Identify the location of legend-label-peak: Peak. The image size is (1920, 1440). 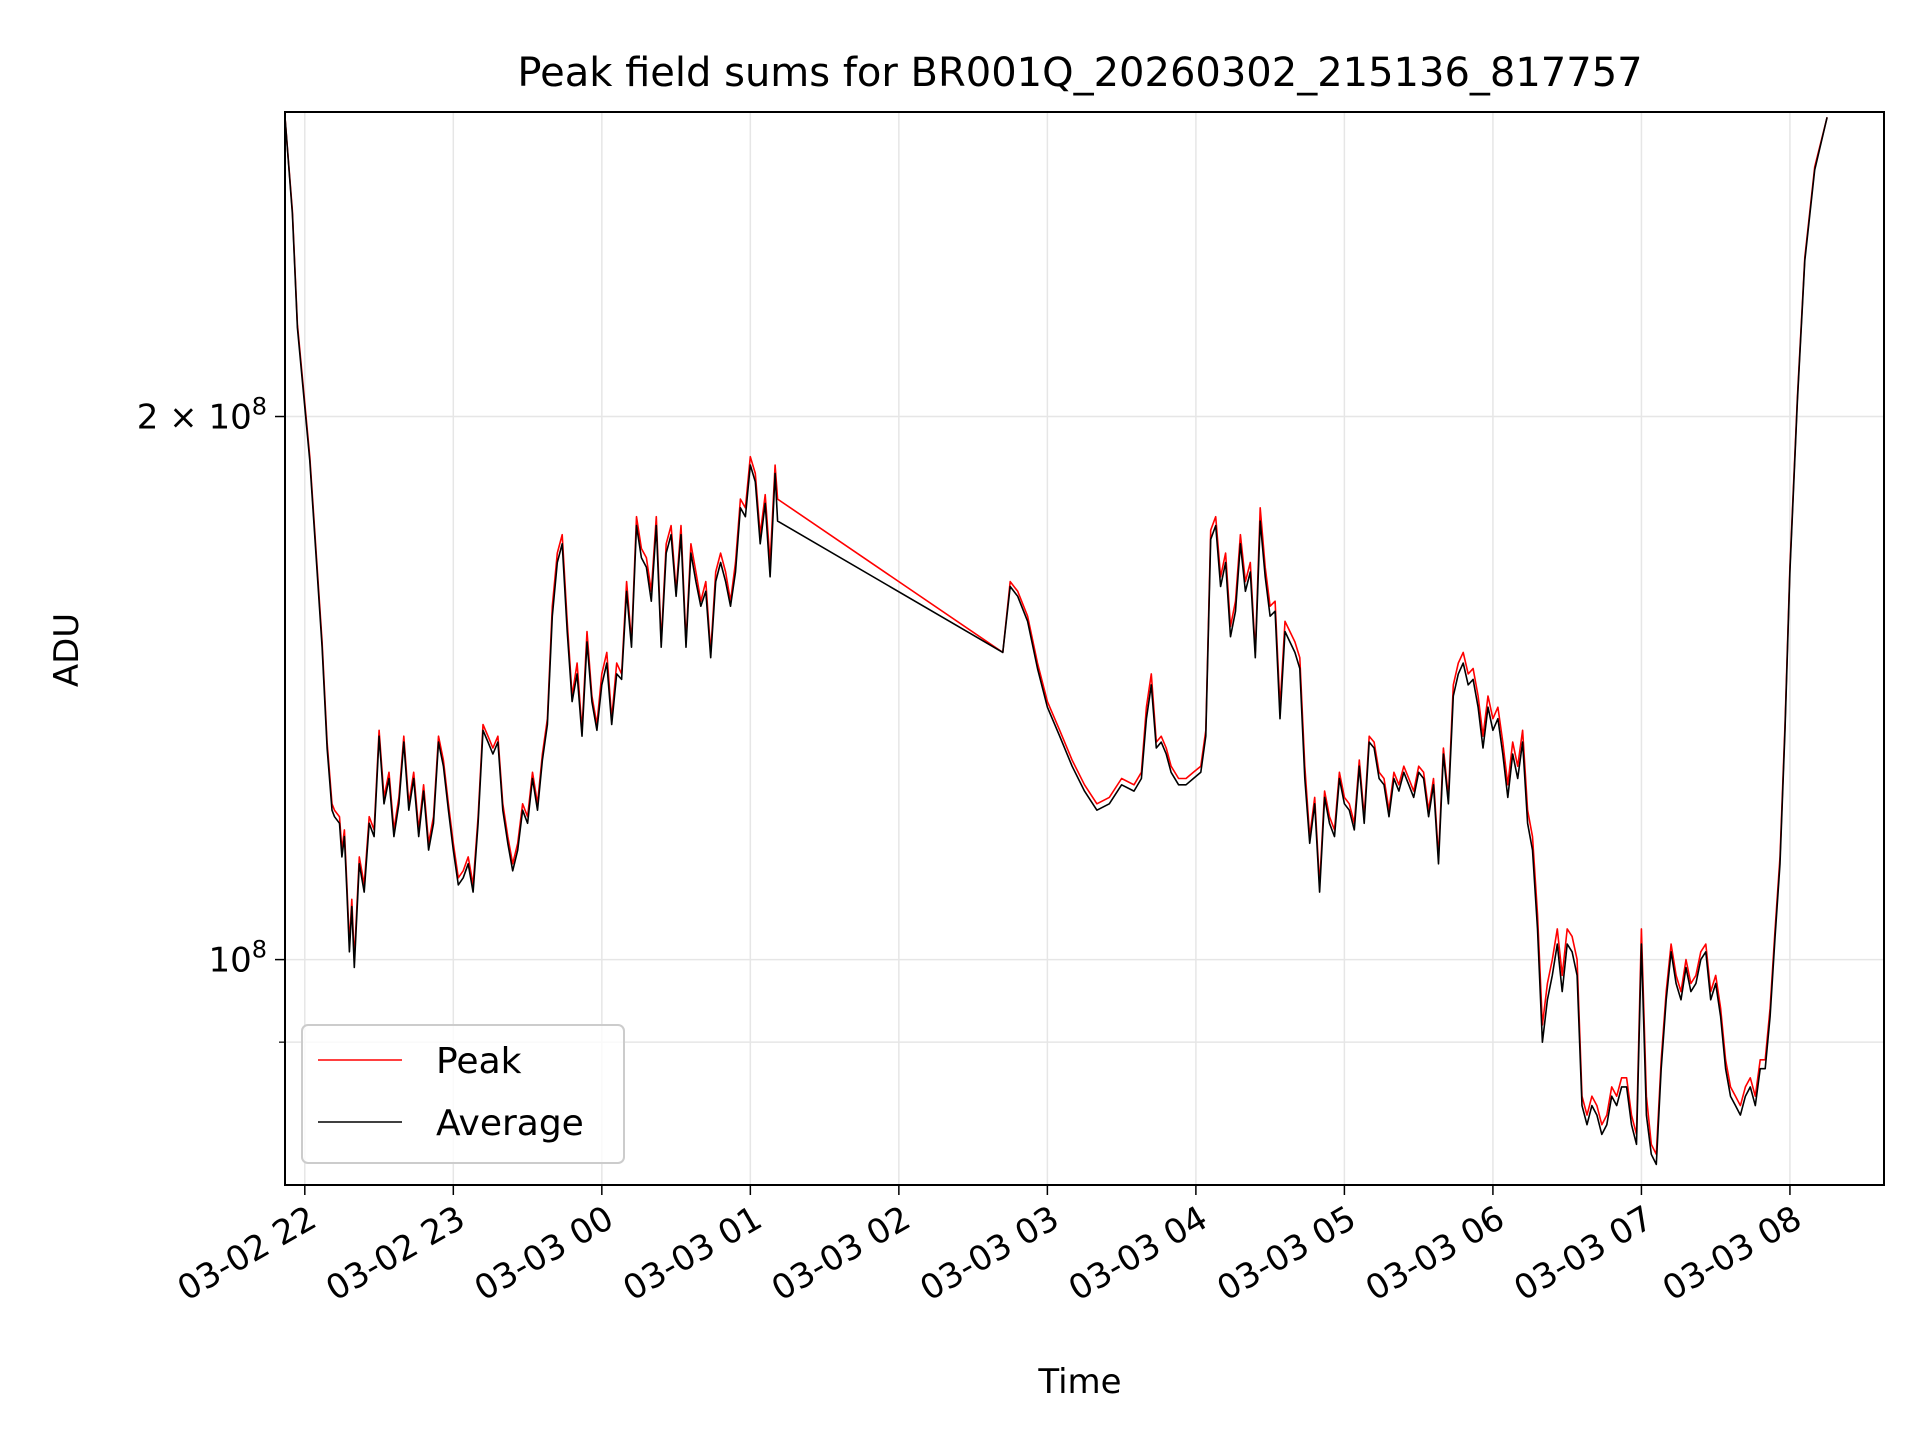
(479, 1061).